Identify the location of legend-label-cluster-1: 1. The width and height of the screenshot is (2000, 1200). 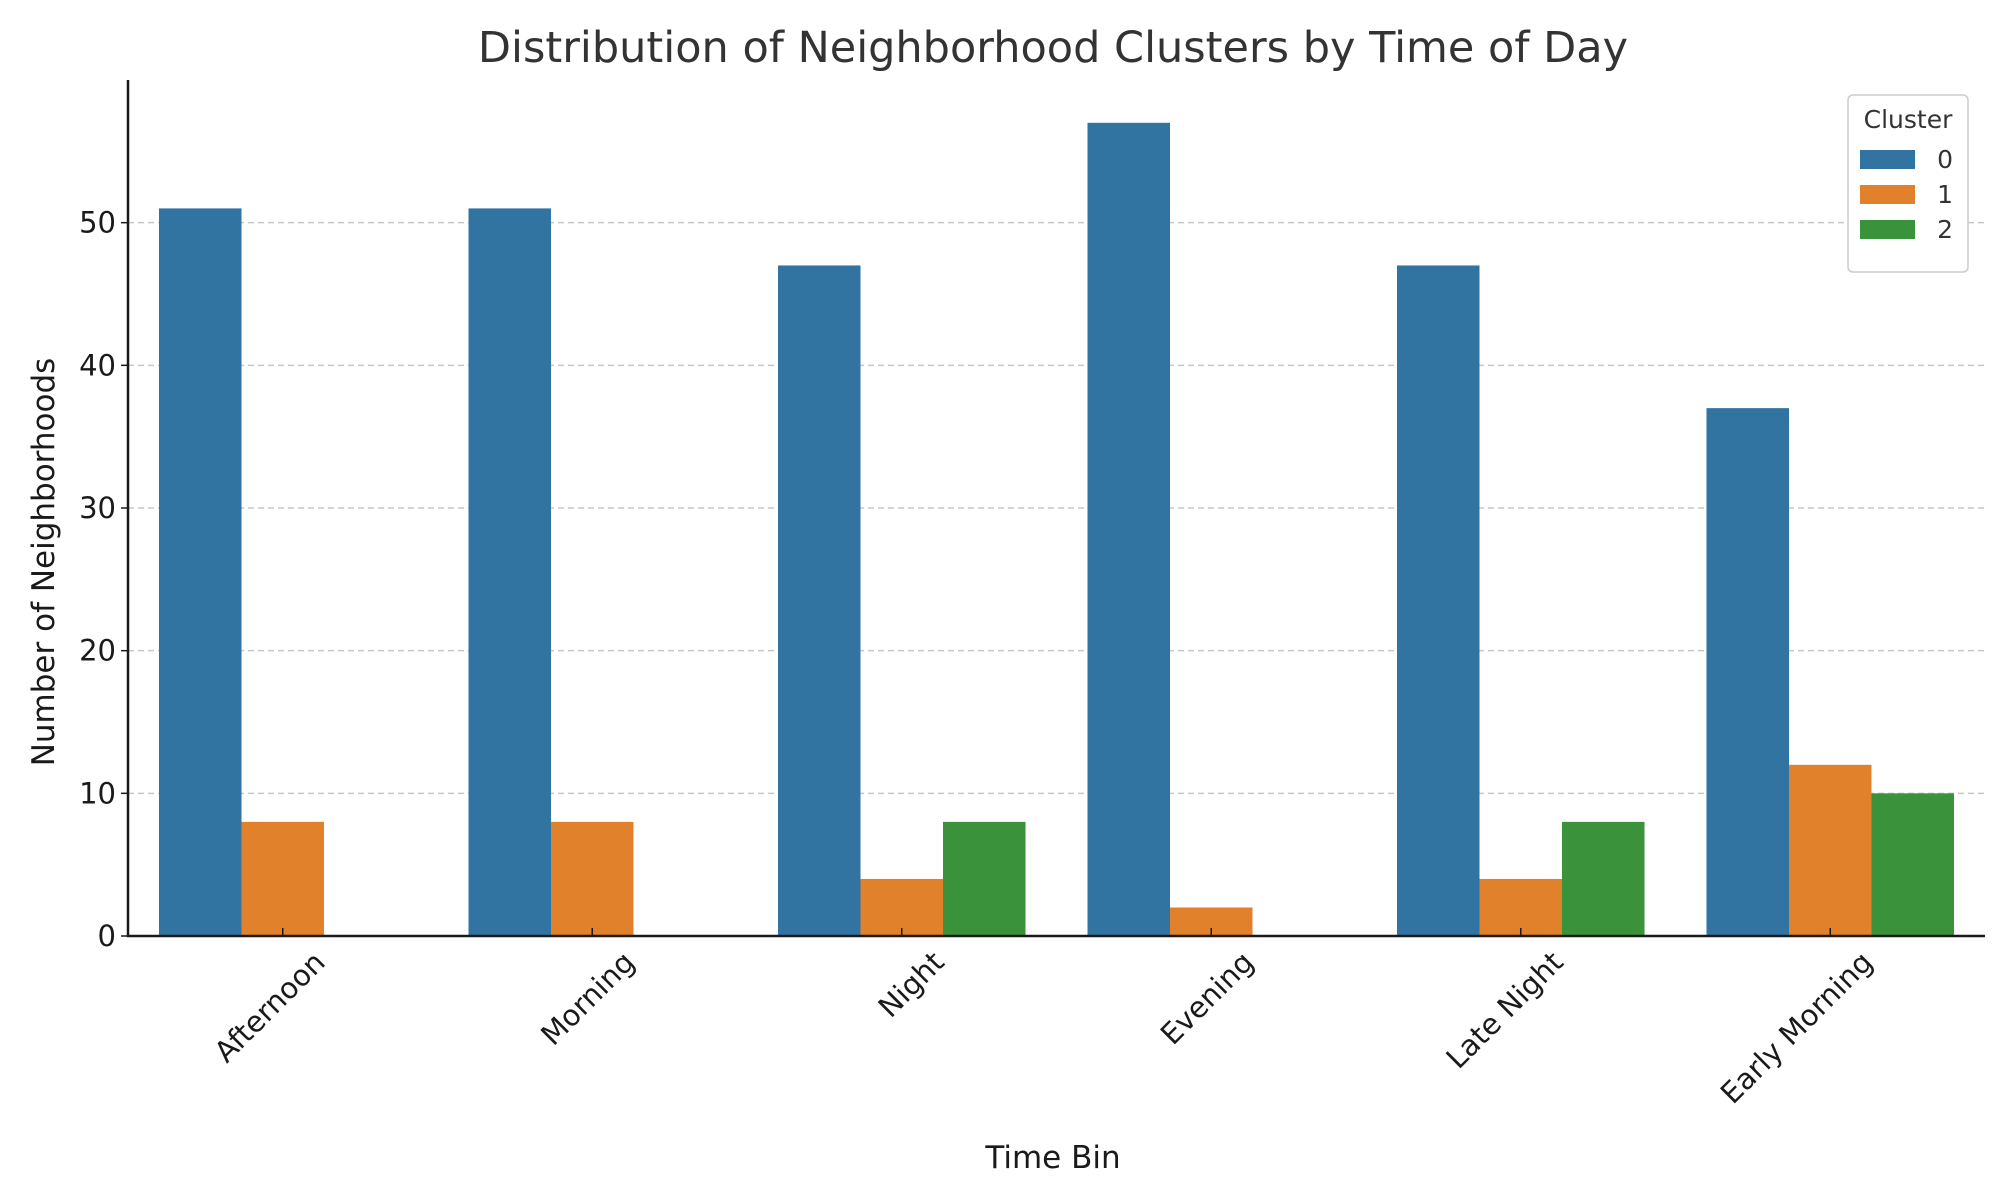
(1945, 194).